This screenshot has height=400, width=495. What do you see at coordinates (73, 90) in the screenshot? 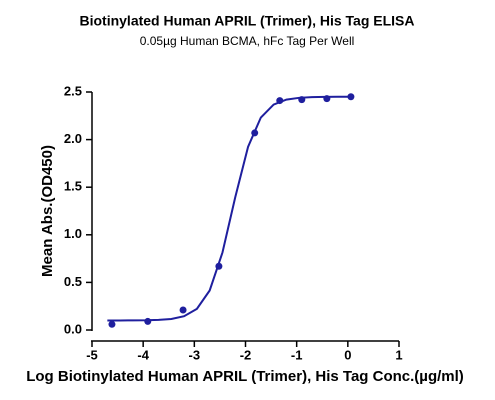
I see `y-tick-label: 2.5` at bounding box center [73, 90].